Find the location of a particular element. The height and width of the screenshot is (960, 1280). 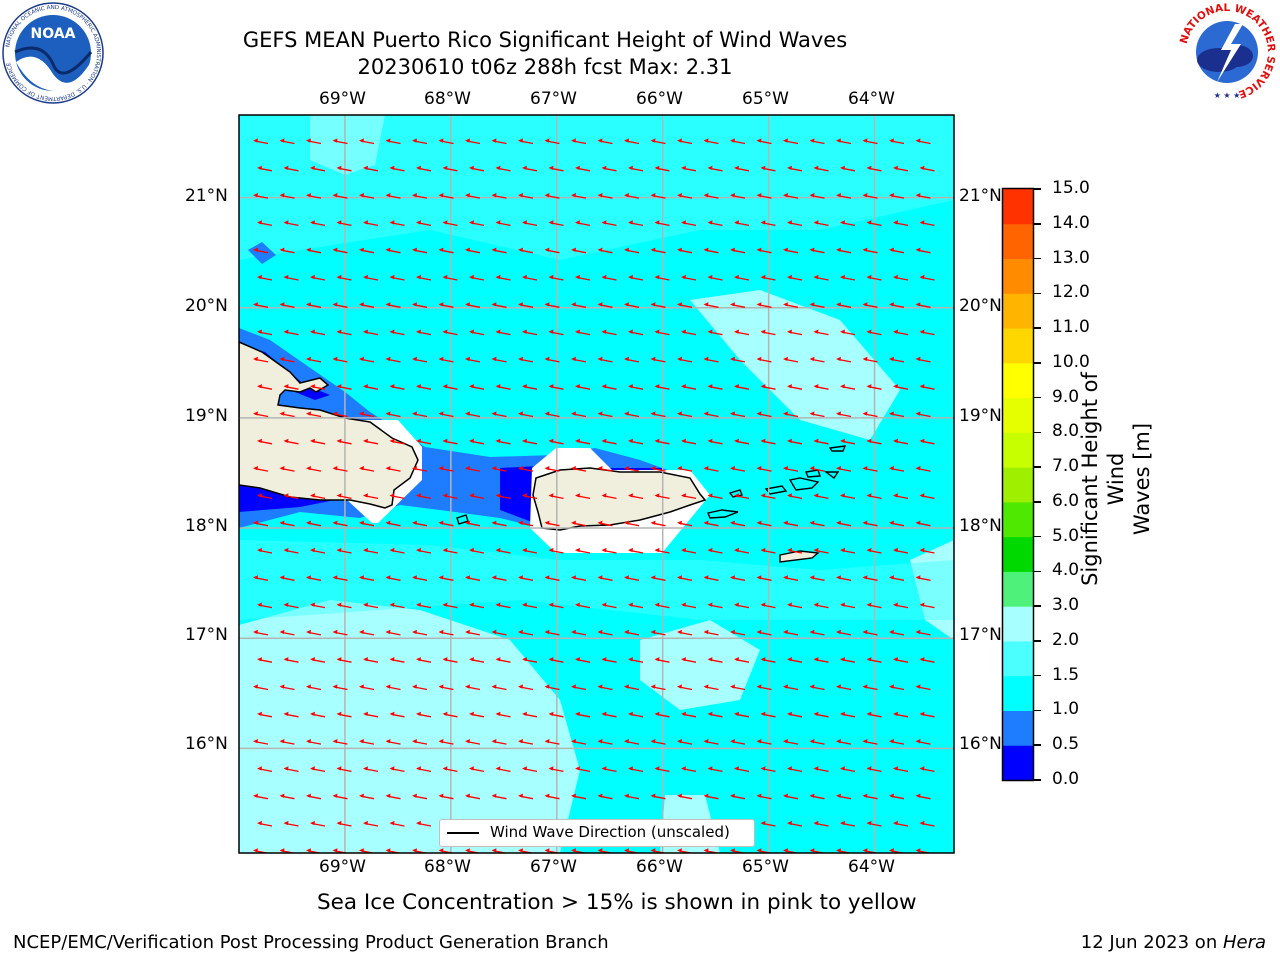

lon-label-top-64w: 64°W is located at coordinates (871, 99).